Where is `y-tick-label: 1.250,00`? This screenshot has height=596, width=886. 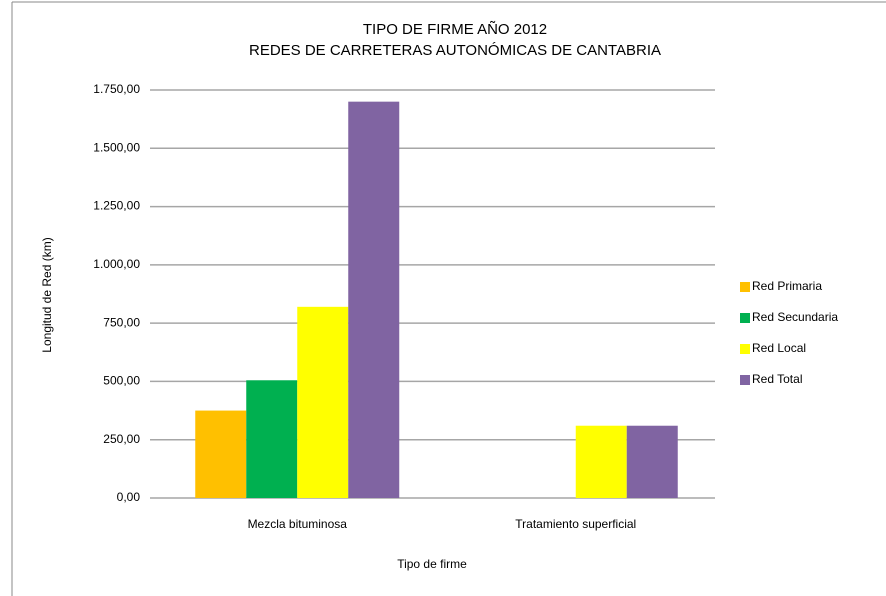
y-tick-label: 1.250,00 is located at coordinates (116, 206).